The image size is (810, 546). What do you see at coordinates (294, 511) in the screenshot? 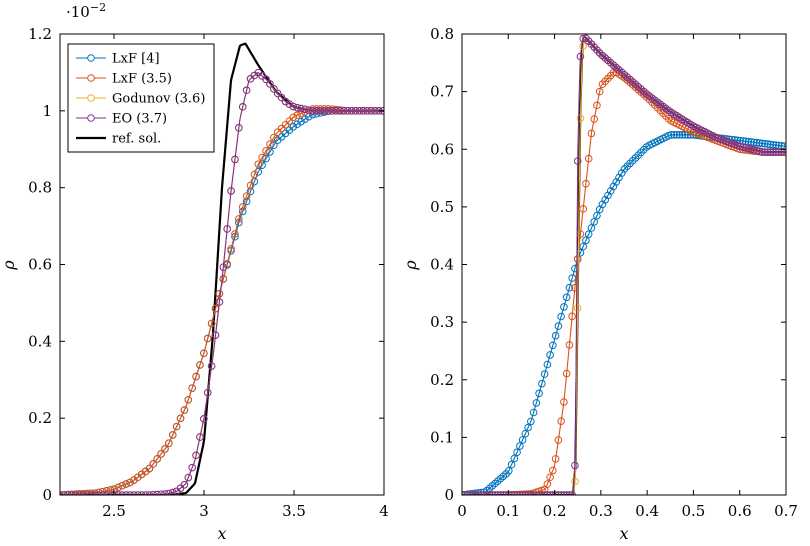
I see `left-x-tick-label: 3.5` at bounding box center [294, 511].